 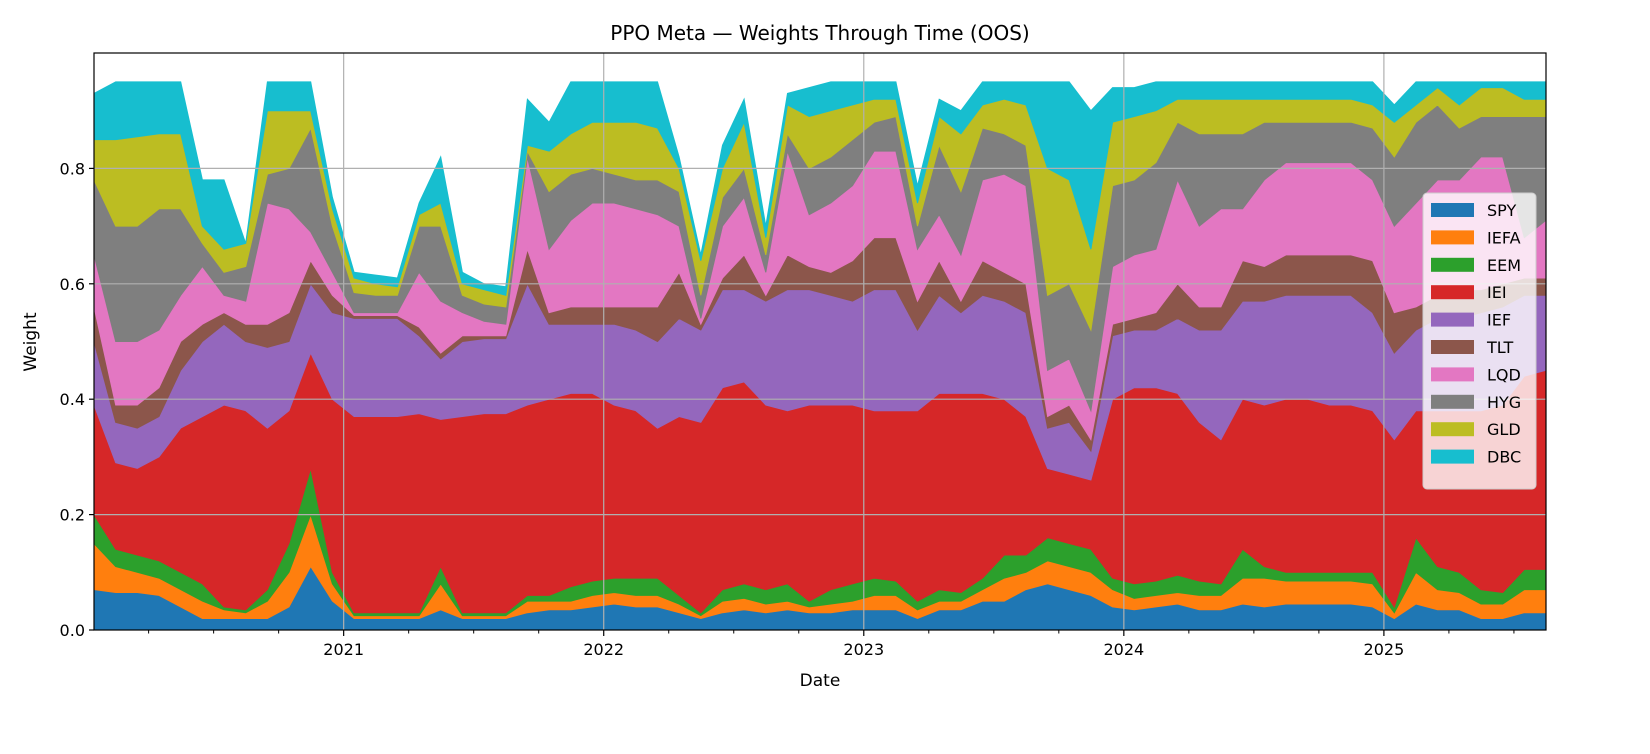 I want to click on legend-label-iefa: IEFA, so click(x=1504, y=237).